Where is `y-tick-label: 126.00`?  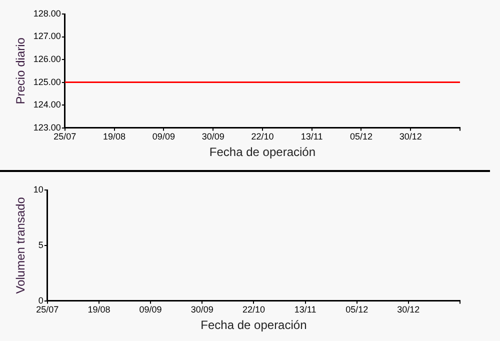
y-tick-label: 126.00 is located at coordinates (47, 59).